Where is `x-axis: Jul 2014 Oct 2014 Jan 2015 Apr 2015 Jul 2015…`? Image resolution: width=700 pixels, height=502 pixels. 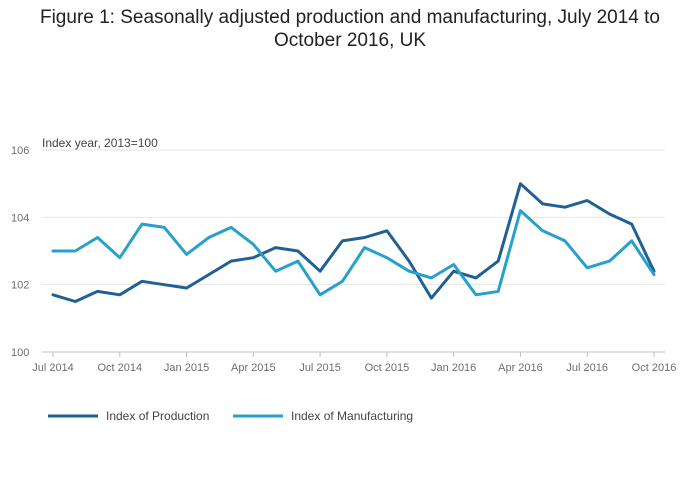 x-axis: Jul 2014 Oct 2014 Jan 2015 Apr 2015 Jul 2015… is located at coordinates (354, 363).